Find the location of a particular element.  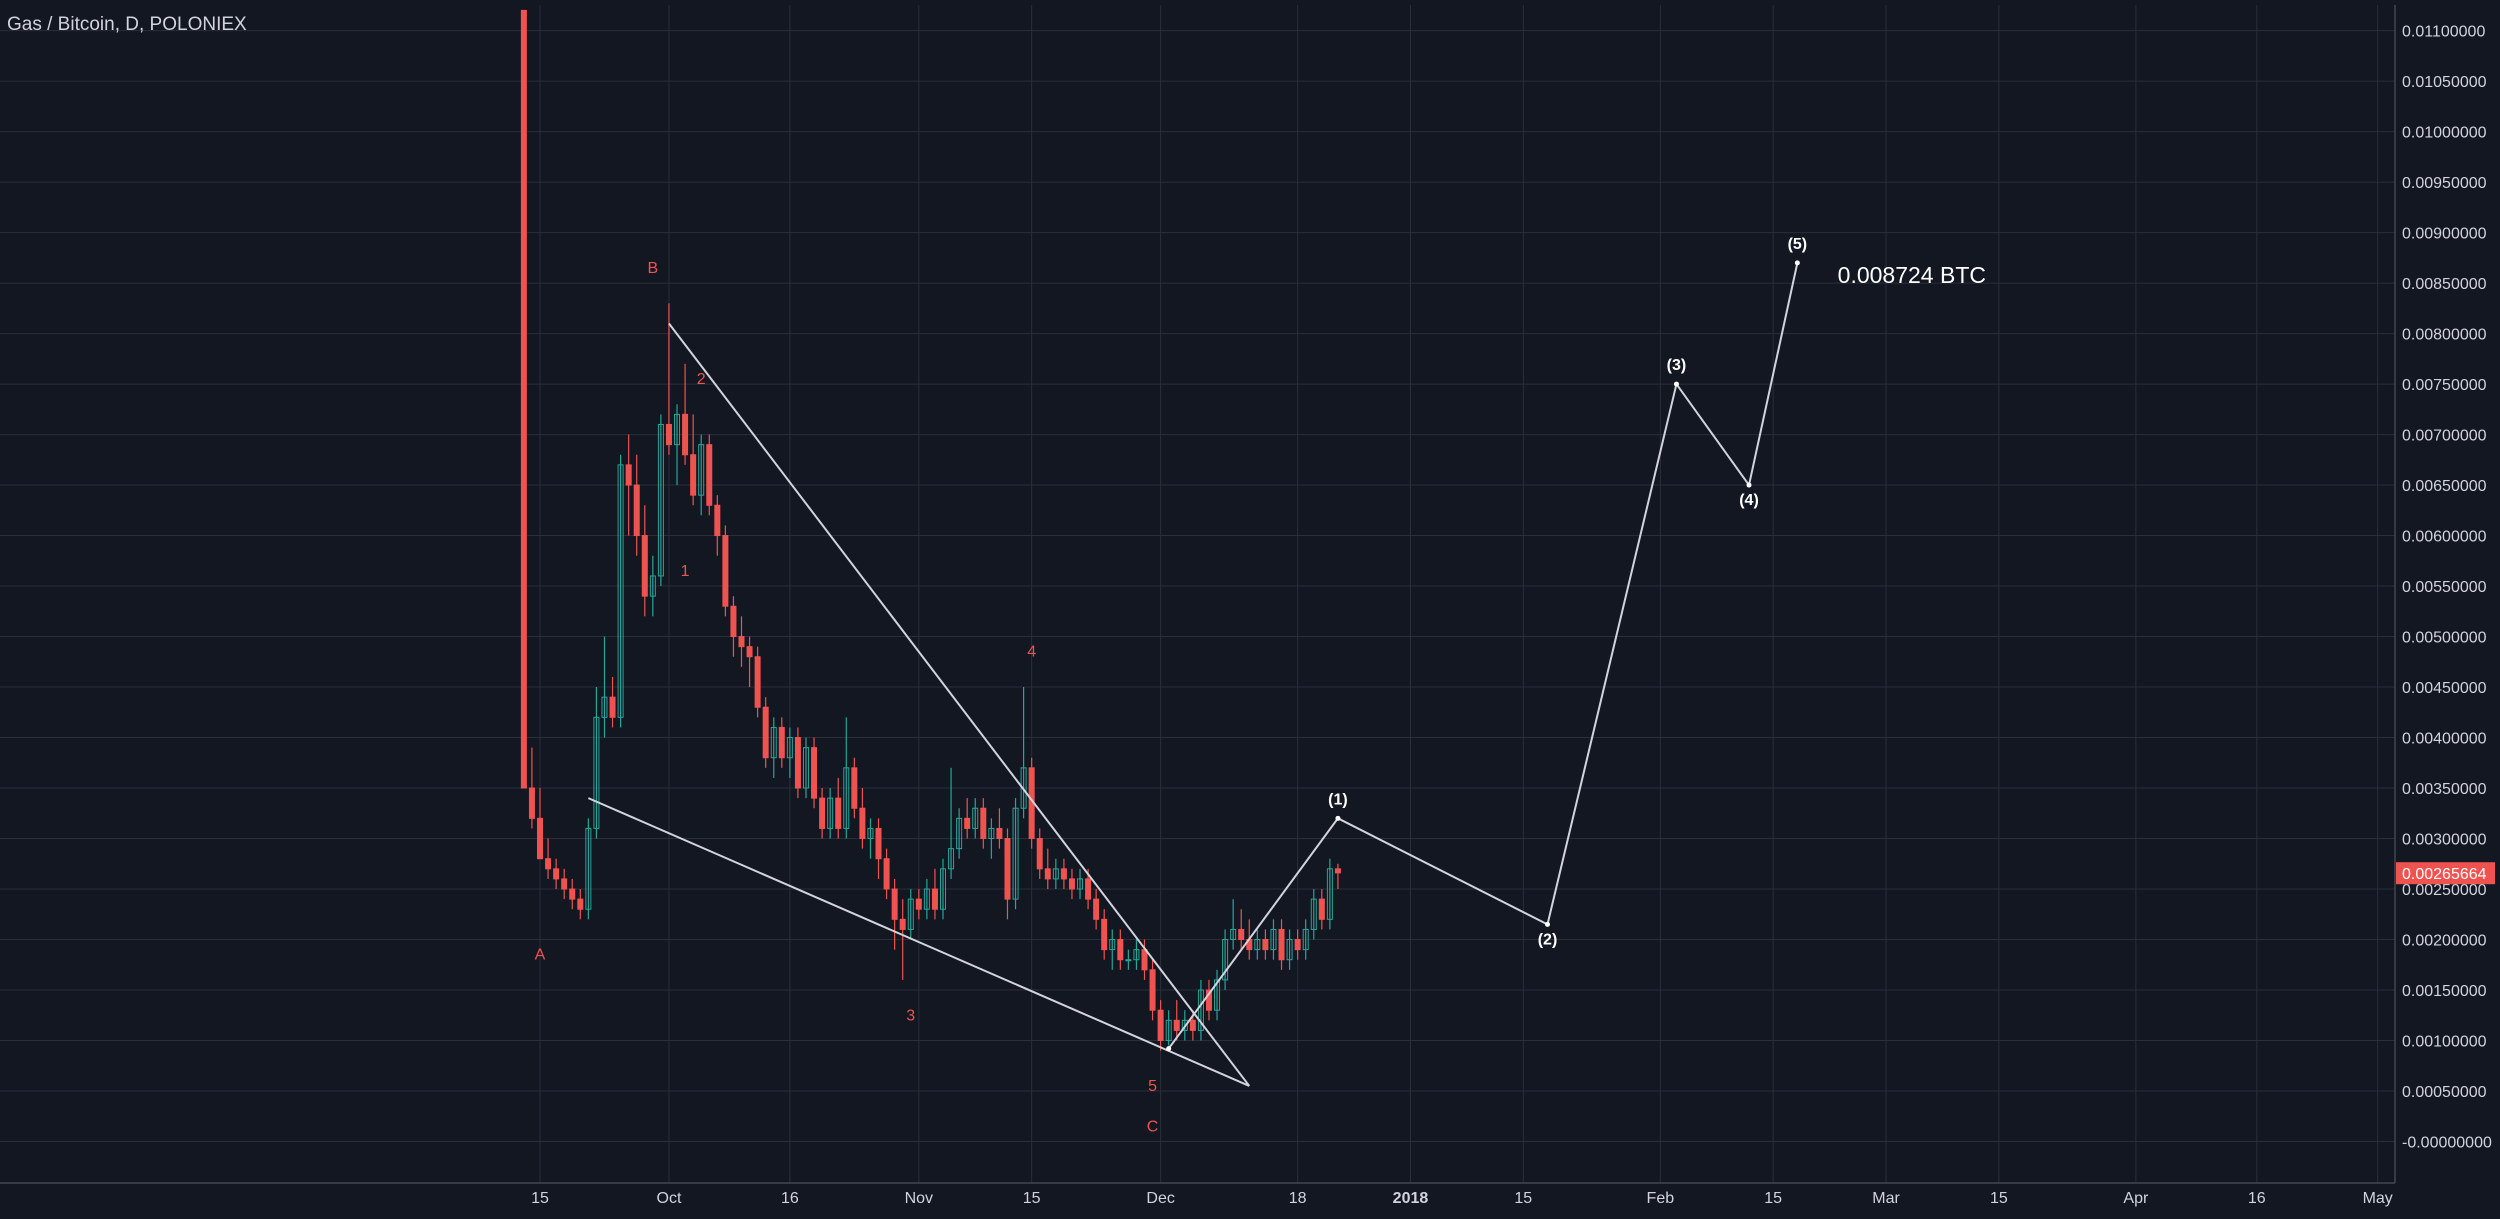

last-price-tag is located at coordinates (2445, 873).